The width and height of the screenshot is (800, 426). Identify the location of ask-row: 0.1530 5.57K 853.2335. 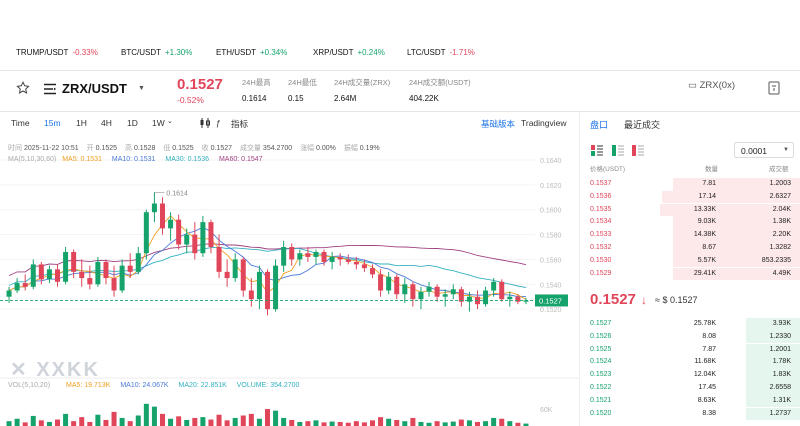
(690, 261).